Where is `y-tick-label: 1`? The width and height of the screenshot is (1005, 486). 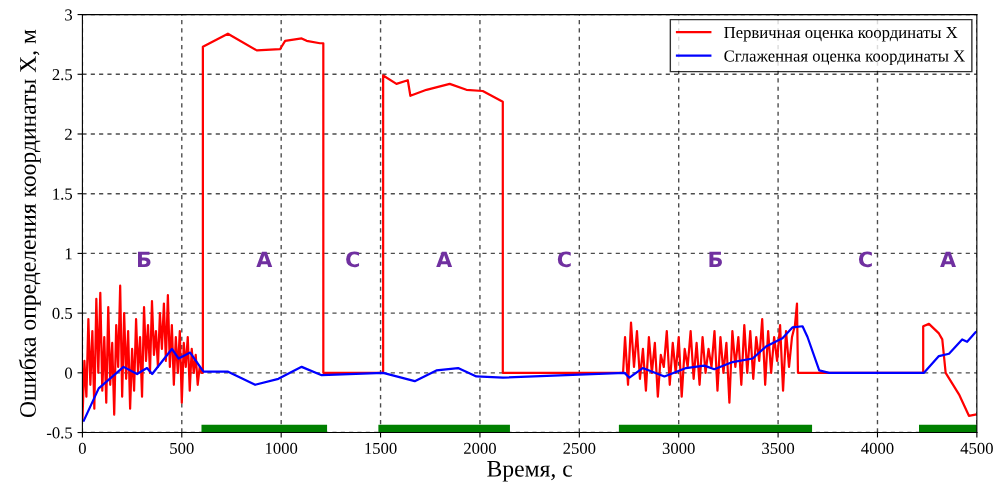 y-tick-label: 1 is located at coordinates (68, 254).